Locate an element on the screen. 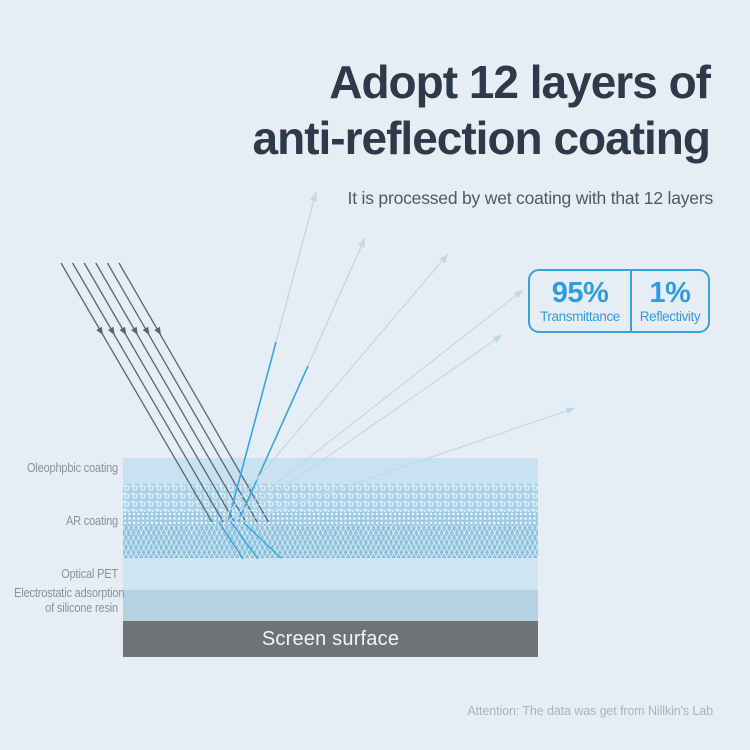 This screenshot has height=750, width=750. label-oleophobic-coating: Oleophpbic coating is located at coordinates (72, 468).